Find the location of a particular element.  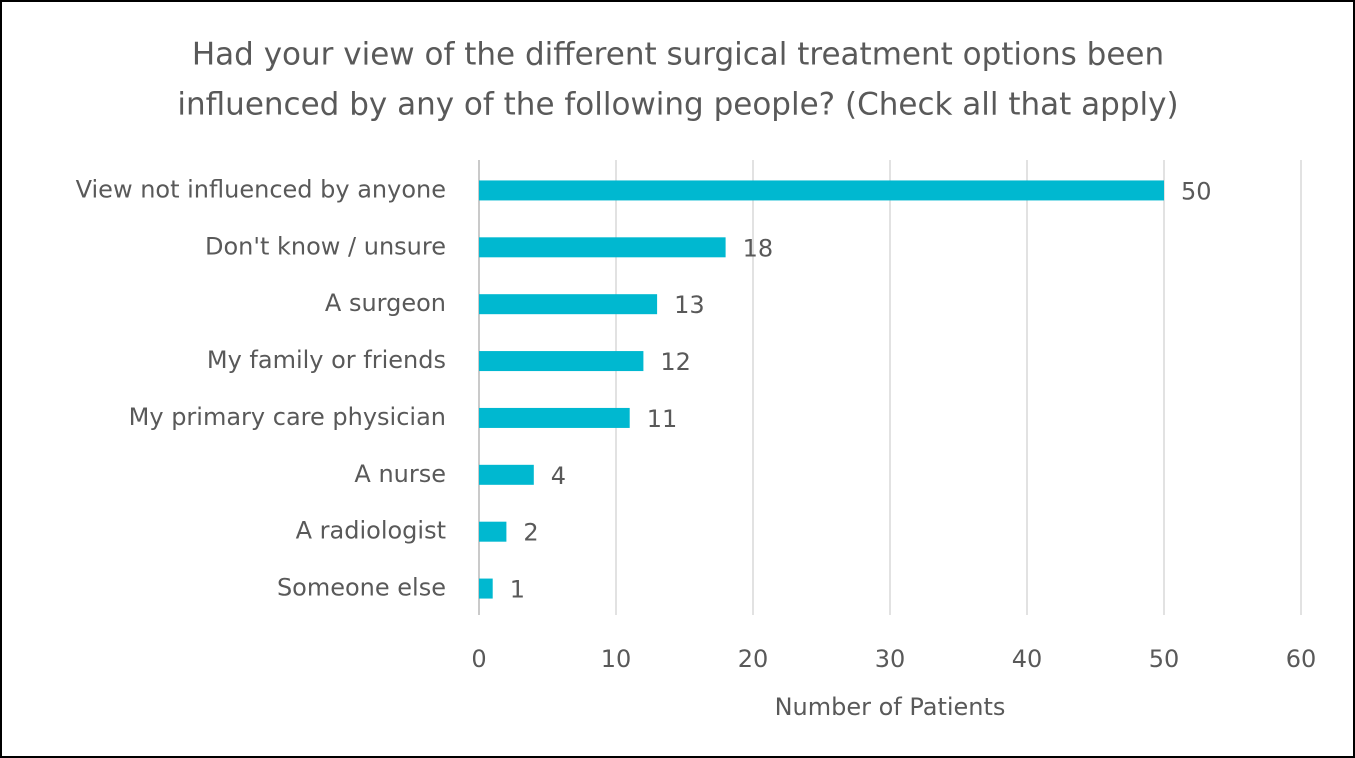

data-label: 1 is located at coordinates (517, 590).